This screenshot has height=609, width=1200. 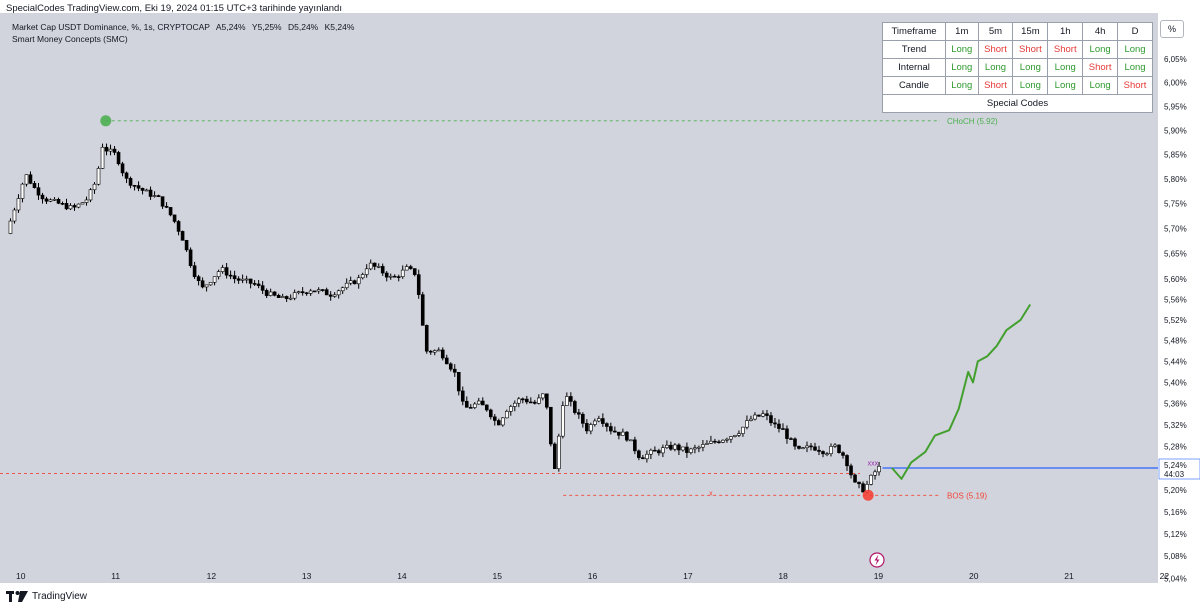 I want to click on projection-path, so click(x=961, y=391).